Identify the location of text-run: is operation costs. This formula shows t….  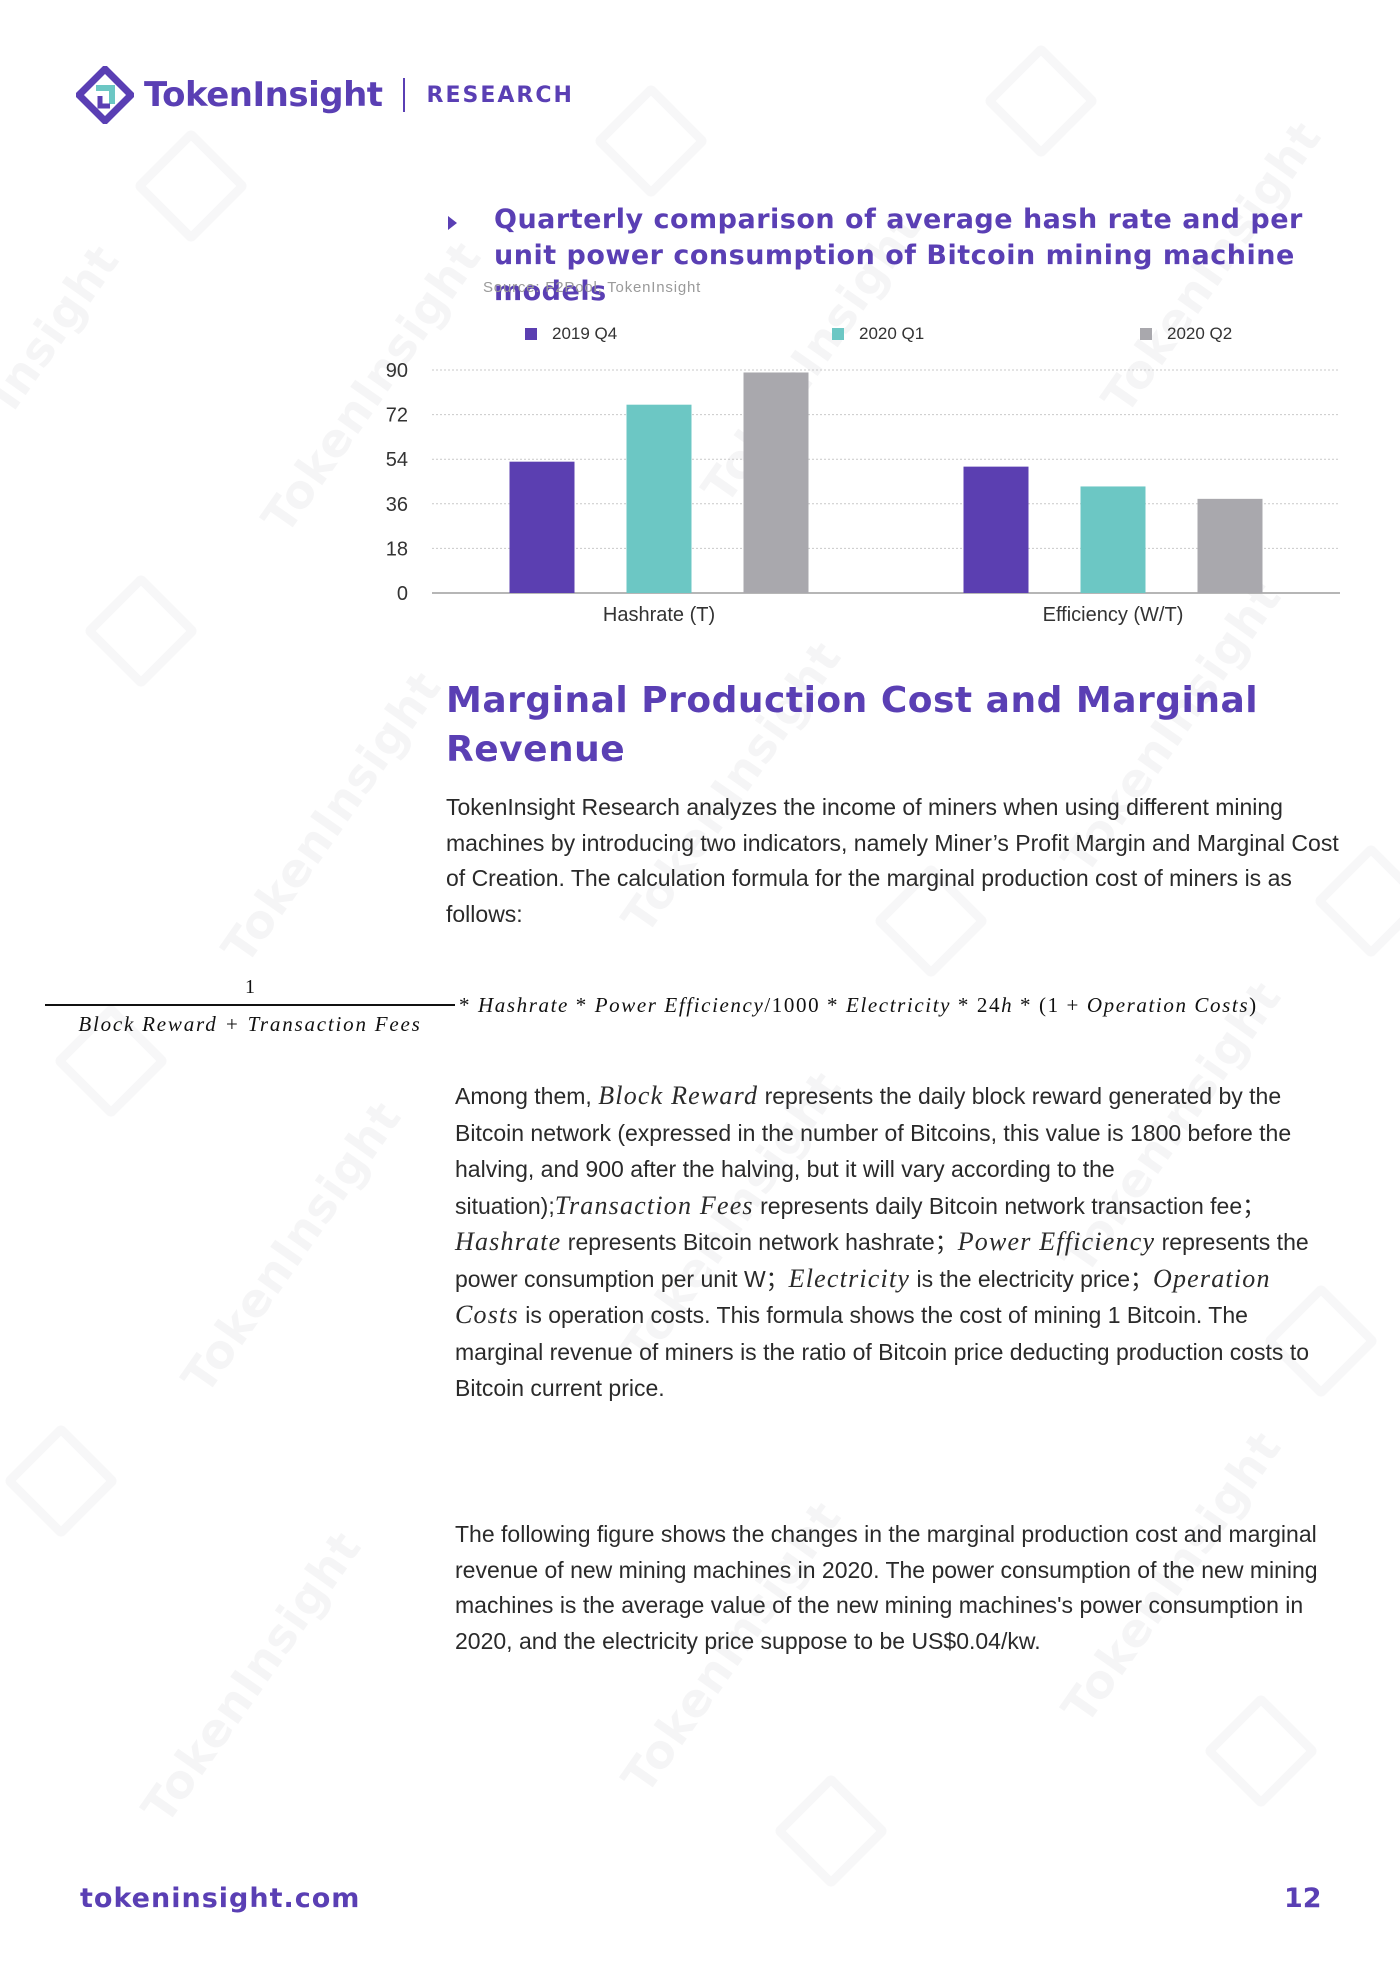
(882, 1351).